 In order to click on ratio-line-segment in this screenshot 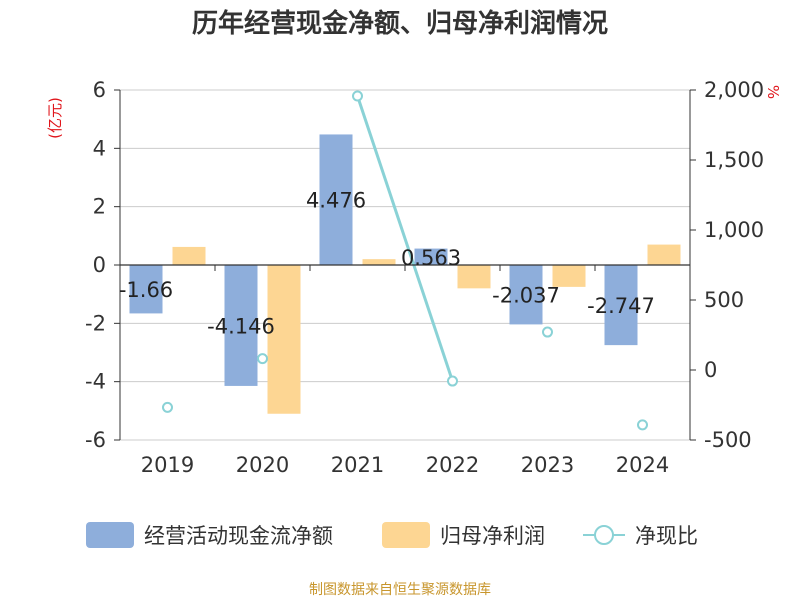, I will do `click(405, 238)`.